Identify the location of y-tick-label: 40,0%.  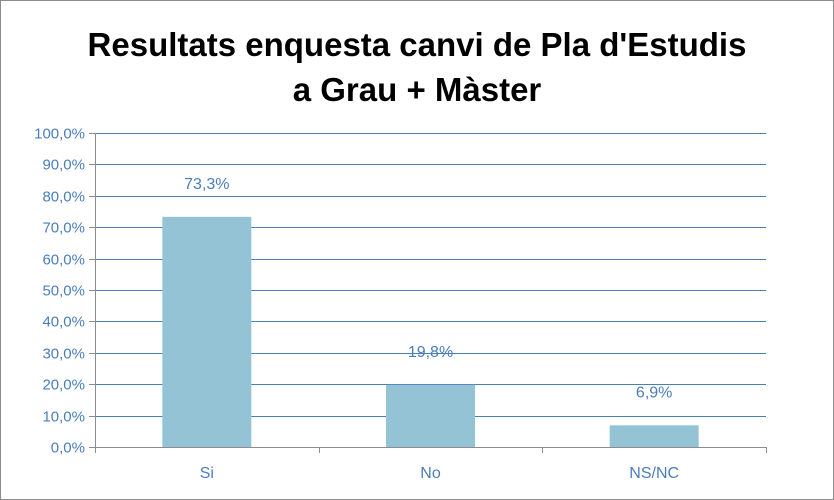
(63, 322).